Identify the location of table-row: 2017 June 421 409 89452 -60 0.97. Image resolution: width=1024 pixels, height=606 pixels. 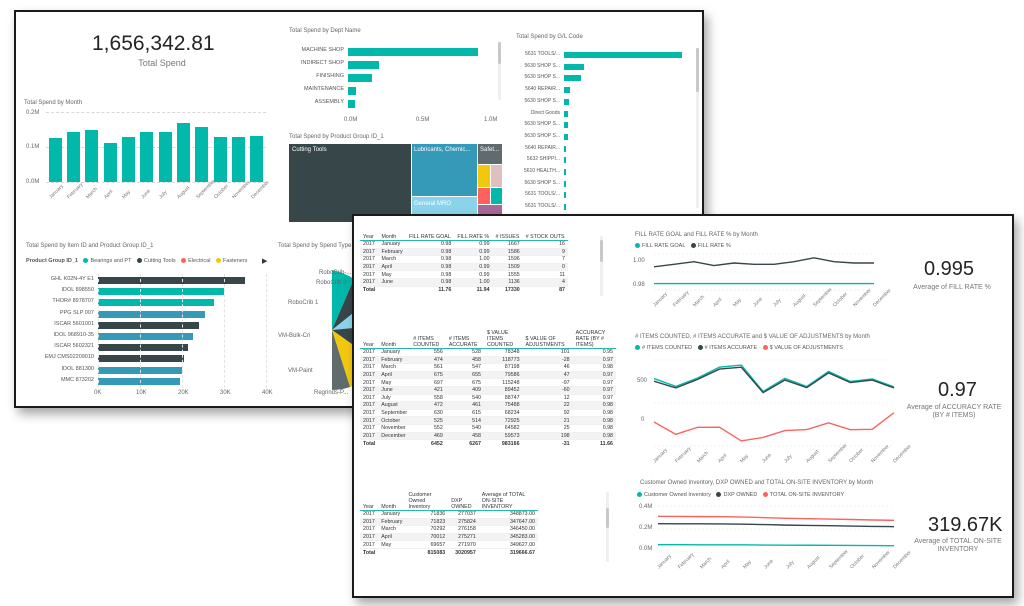
(488, 390).